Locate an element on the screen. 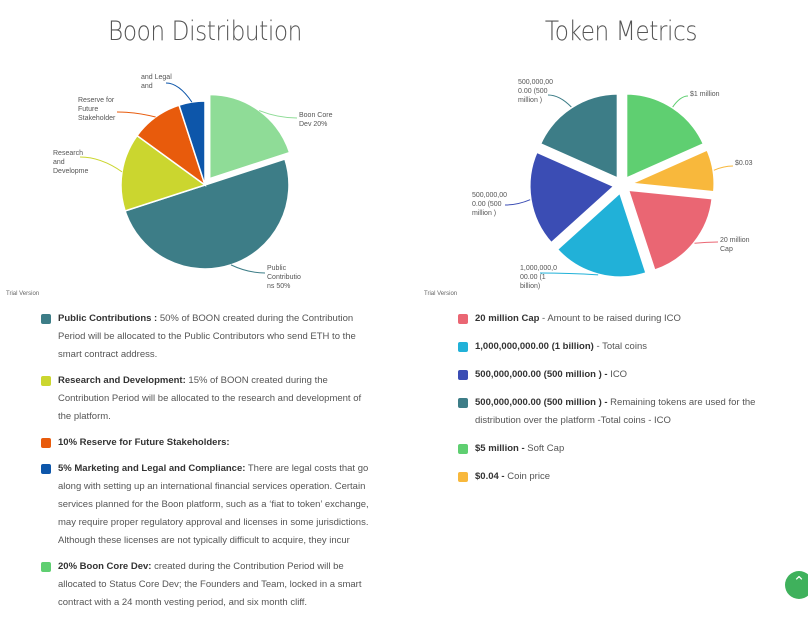 The image size is (808, 620). boon-legend-item: 10% Reserve for Future Stakeholders: is located at coordinates (206, 443).